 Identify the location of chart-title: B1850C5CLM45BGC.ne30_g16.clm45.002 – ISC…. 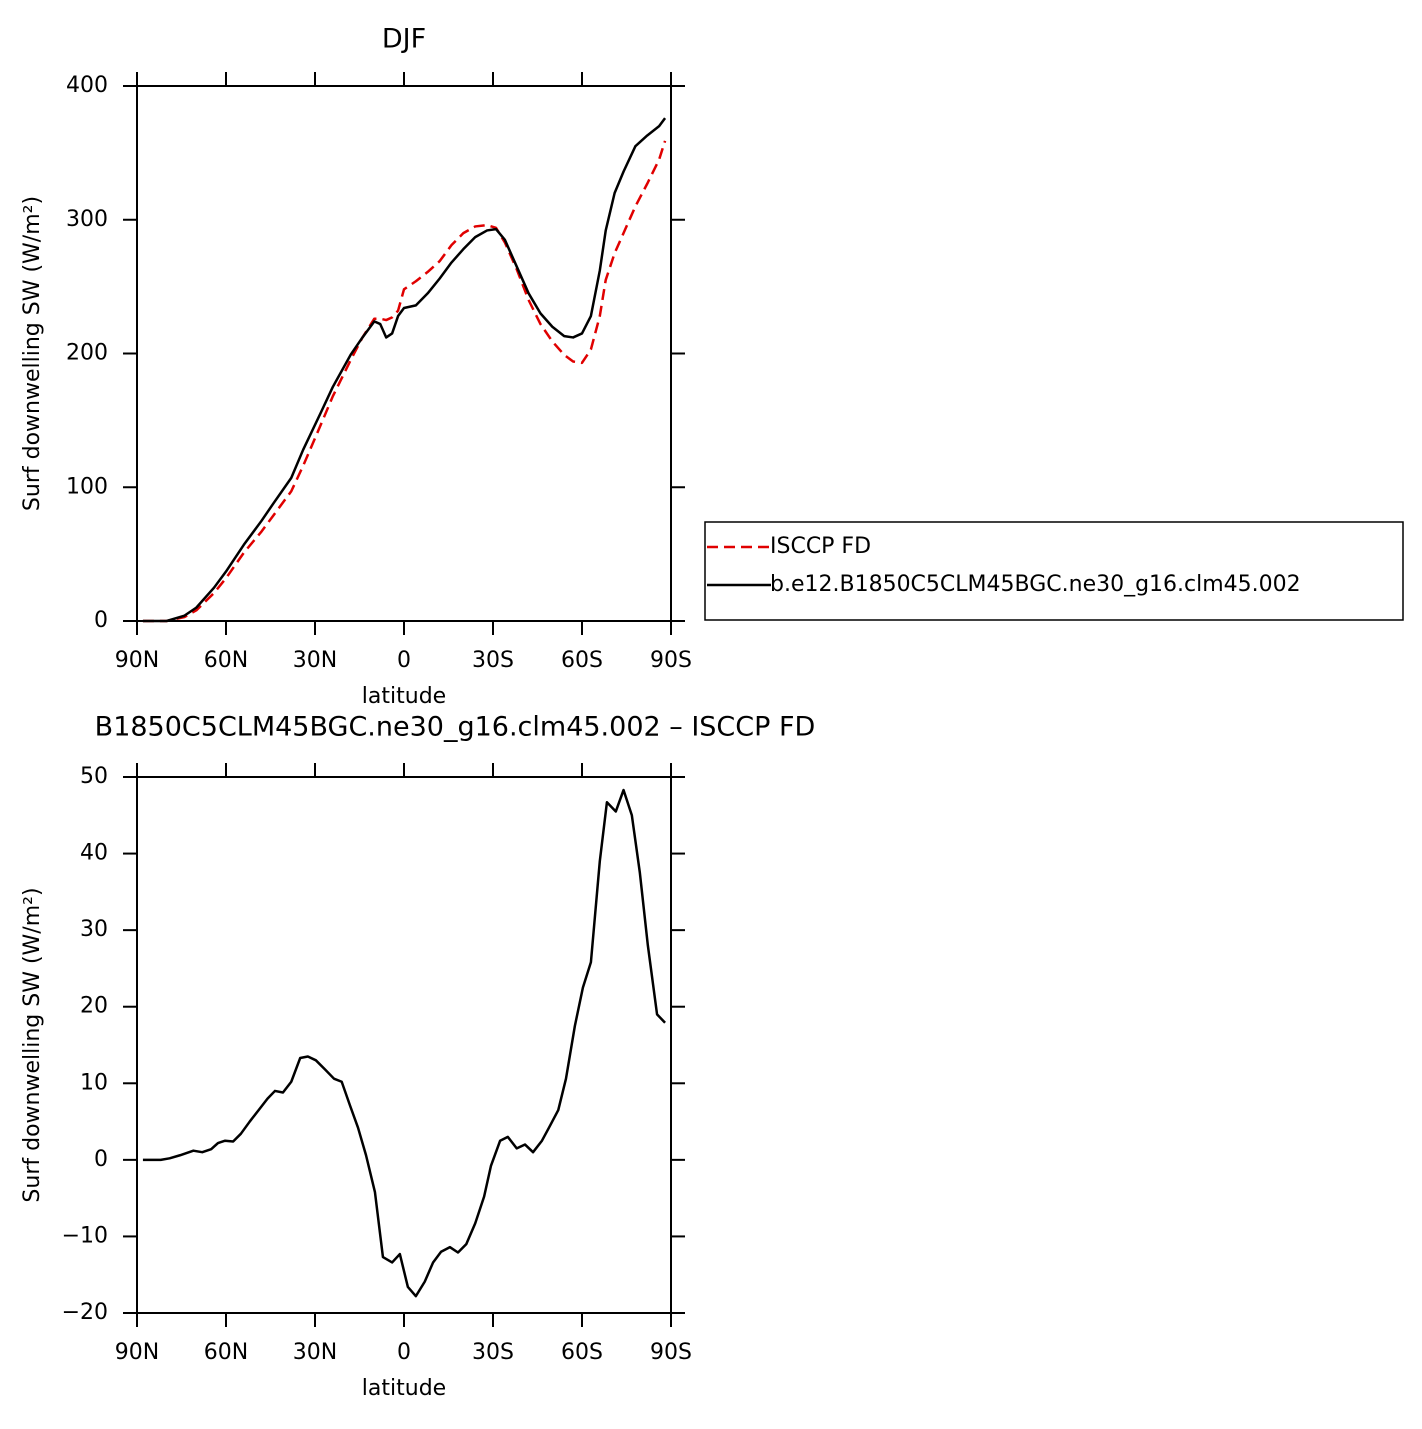
(455, 727).